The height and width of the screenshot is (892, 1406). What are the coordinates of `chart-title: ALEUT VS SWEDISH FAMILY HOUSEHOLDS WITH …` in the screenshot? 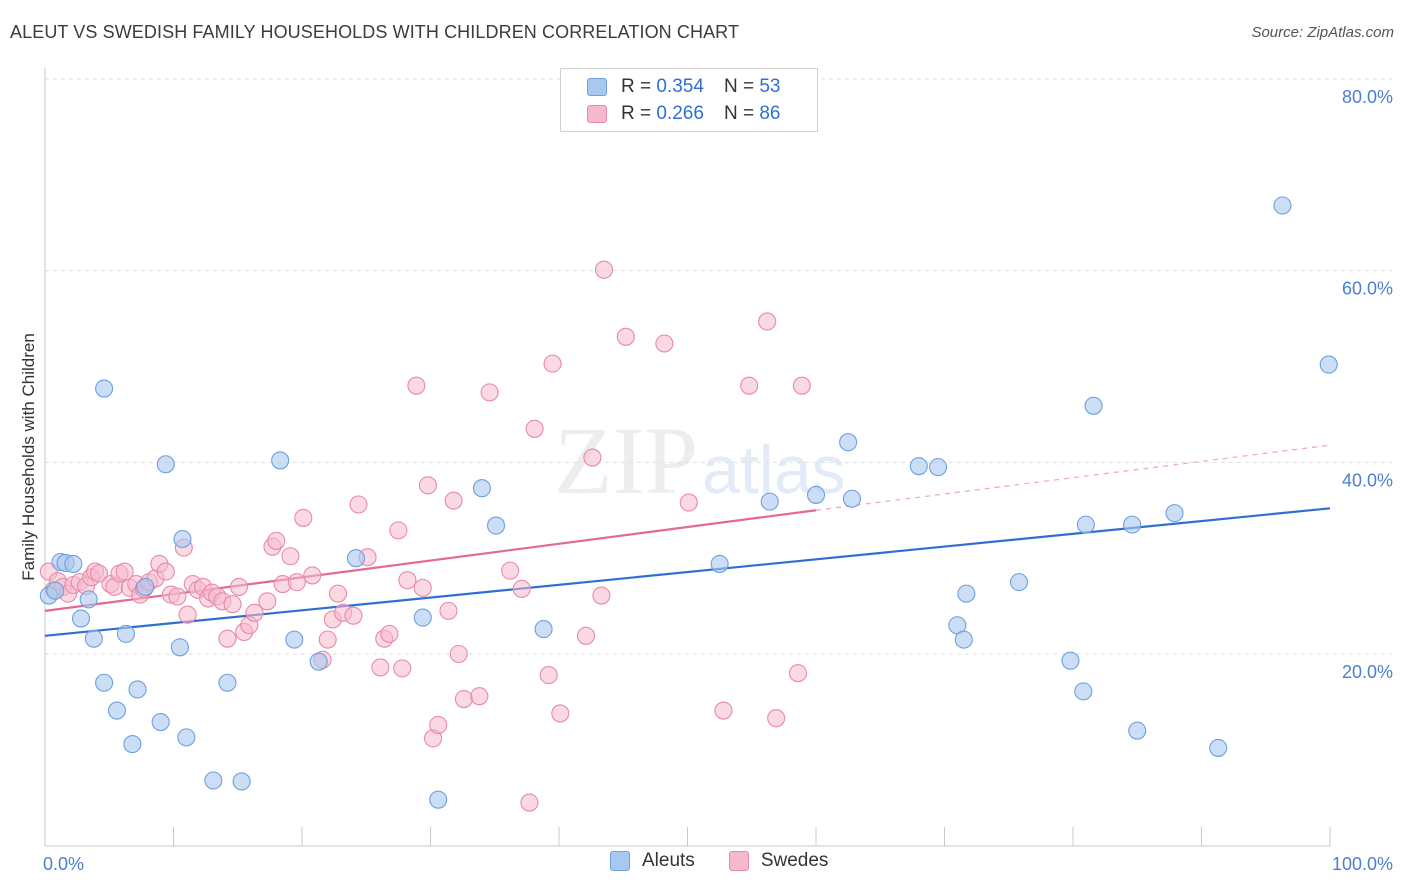 It's located at (375, 32).